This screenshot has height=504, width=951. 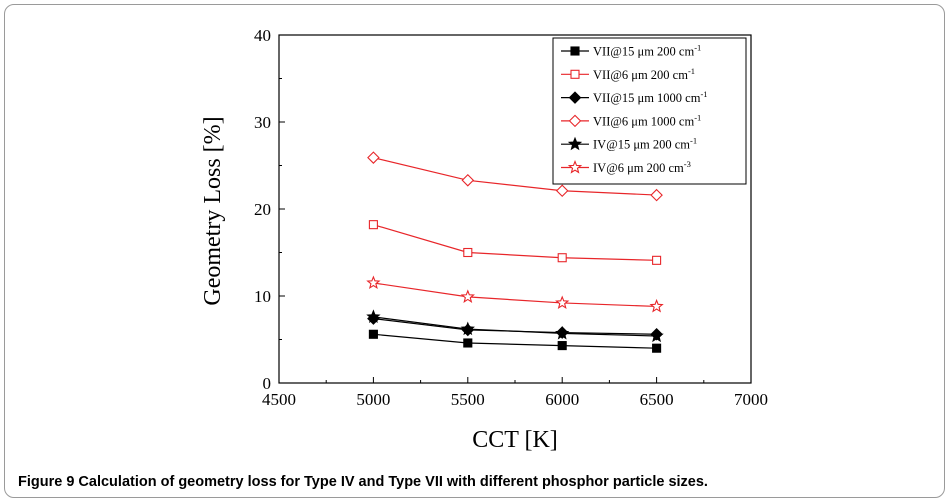 What do you see at coordinates (262, 122) in the screenshot?
I see `y-tick-label: 30` at bounding box center [262, 122].